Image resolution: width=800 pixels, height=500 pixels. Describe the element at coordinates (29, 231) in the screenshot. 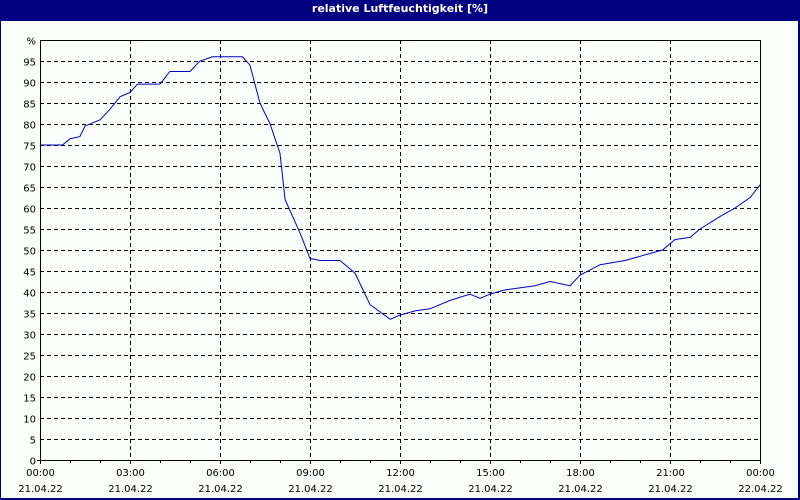

I see `y-tick-label: 55` at that location.